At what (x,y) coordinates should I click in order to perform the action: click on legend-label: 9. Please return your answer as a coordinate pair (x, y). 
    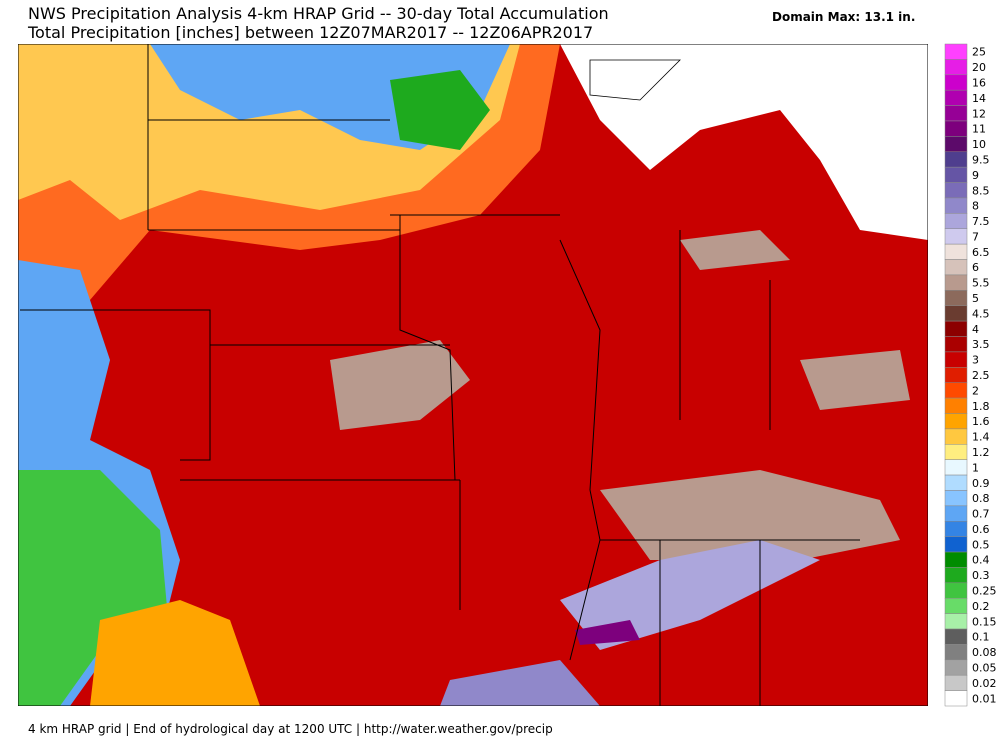
    Looking at the image, I should click on (975, 175).